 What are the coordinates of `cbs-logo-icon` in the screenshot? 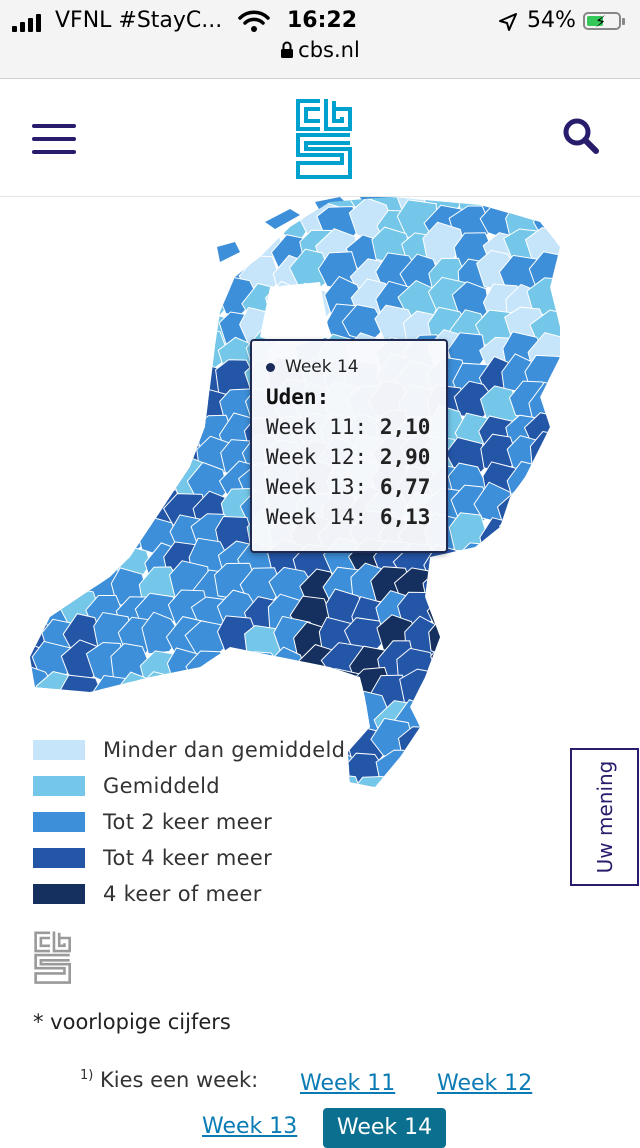 It's located at (323, 138).